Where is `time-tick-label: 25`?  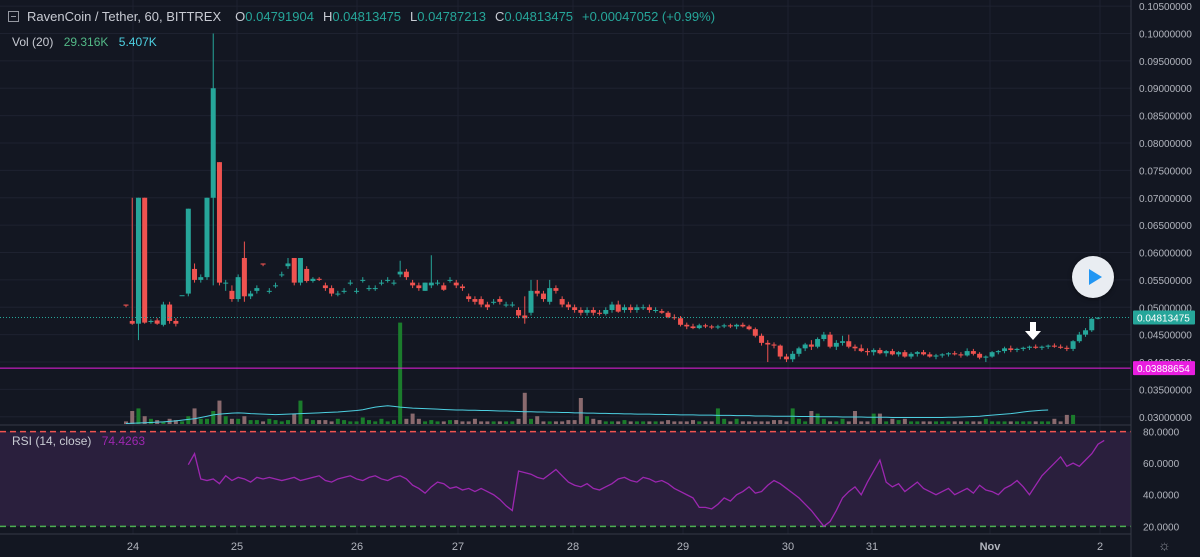
time-tick-label: 25 is located at coordinates (237, 547).